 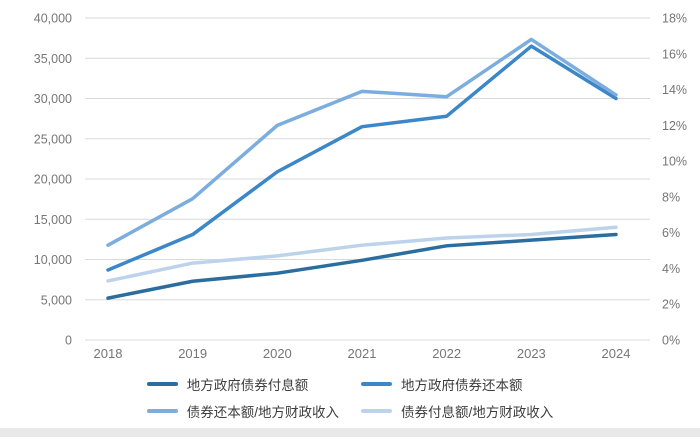 I want to click on x-axis-tick-label: 2023, so click(x=531, y=353).